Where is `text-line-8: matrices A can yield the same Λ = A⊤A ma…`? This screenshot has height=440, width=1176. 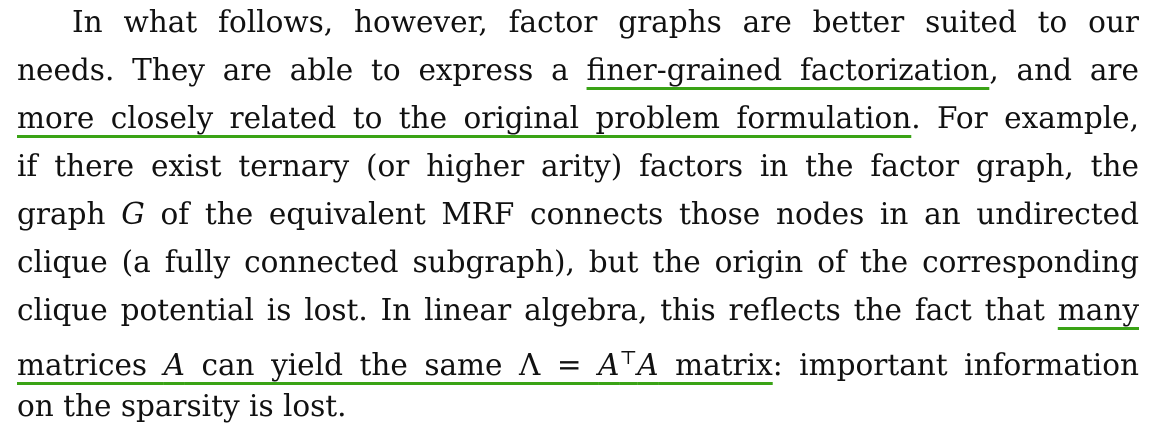 text-line-8: matrices A can yield the same Λ = A⊤A ma… is located at coordinates (578, 360).